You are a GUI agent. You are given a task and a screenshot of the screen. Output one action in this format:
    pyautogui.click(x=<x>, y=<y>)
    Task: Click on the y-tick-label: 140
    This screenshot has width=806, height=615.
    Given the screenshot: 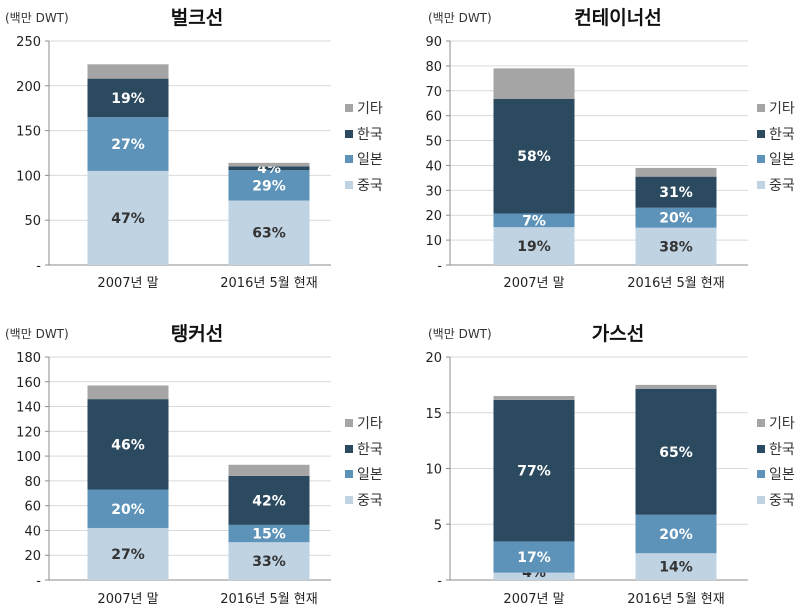 What is the action you would take?
    pyautogui.click(x=28, y=408)
    